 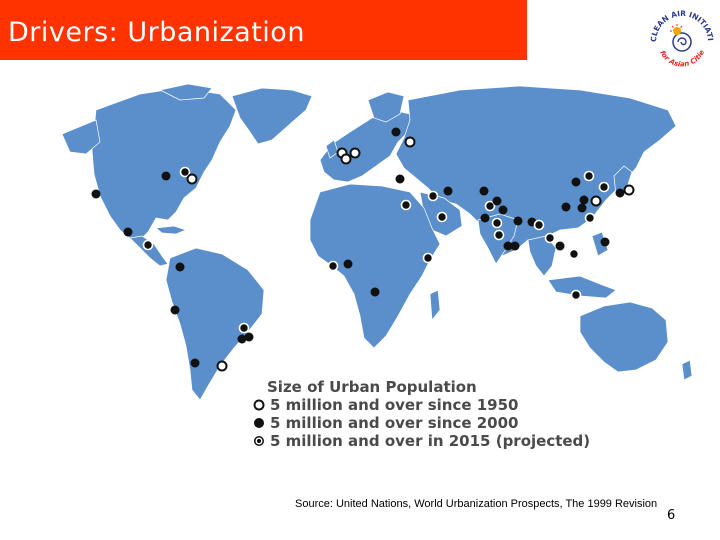 I want to click on slide-title: Drivers: Urbanization, so click(x=156, y=32).